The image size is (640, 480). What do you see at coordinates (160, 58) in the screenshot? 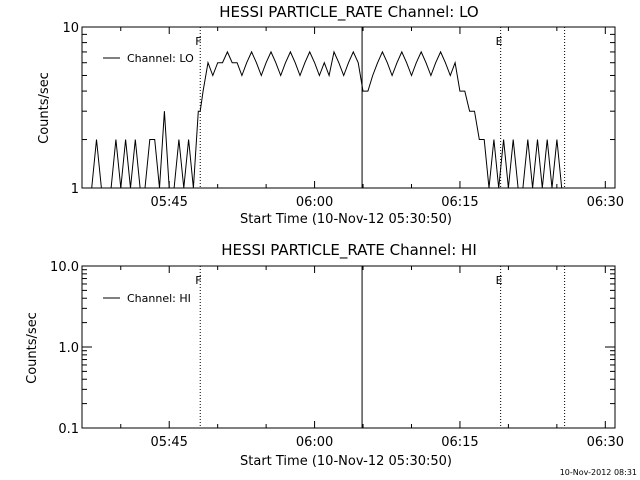
I see `legend-entry: Channel: LO` at bounding box center [160, 58].